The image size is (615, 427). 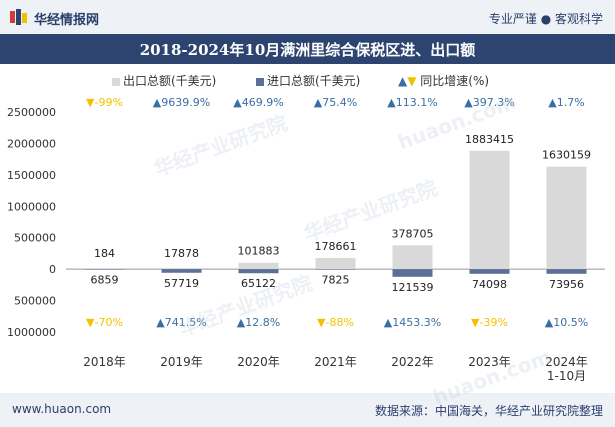 What do you see at coordinates (335, 102) in the screenshot?
I see `export-growth-label: ▲75.4%` at bounding box center [335, 102].